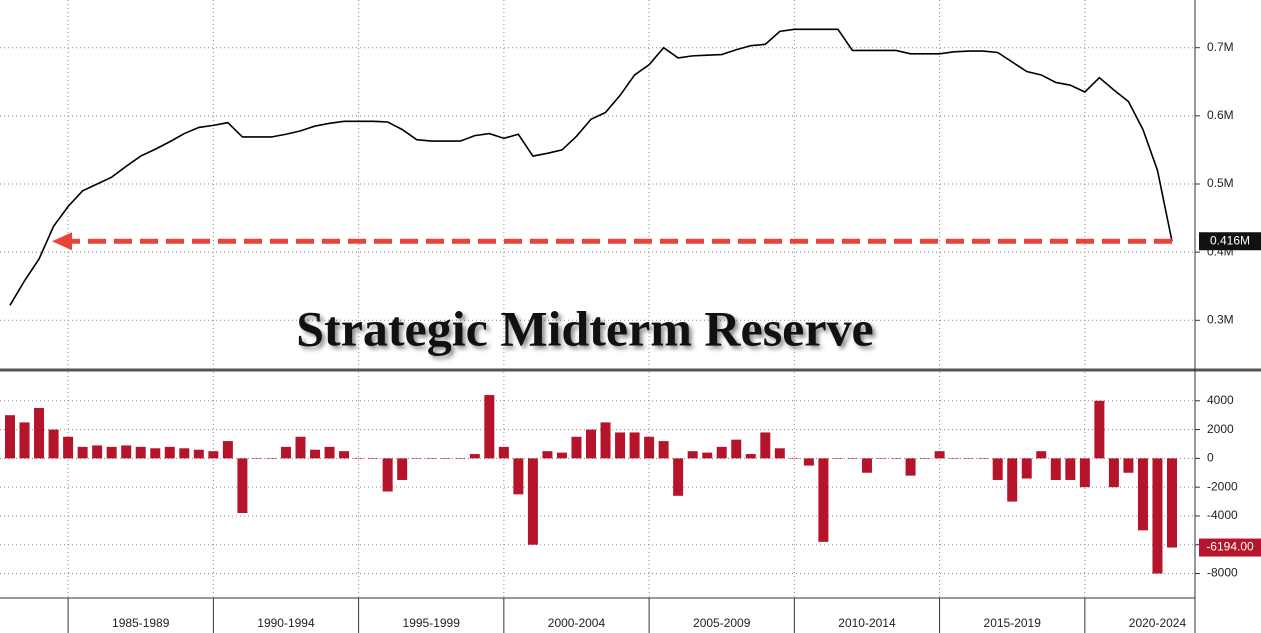 The width and height of the screenshot is (1261, 633). I want to click on y-tick-label: -2000, so click(1222, 486).